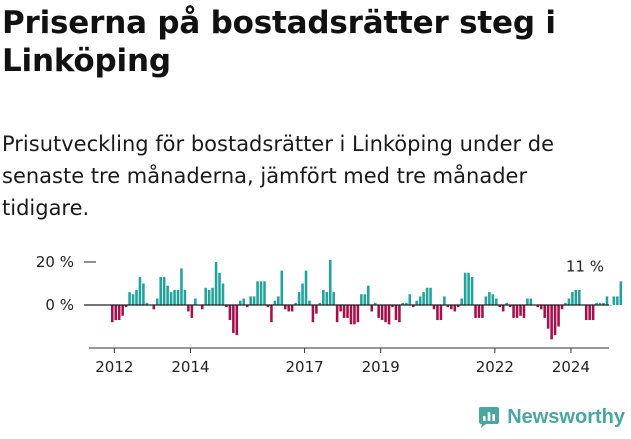 Image resolution: width=631 pixels, height=439 pixels. I want to click on bar-series, so click(367, 299).